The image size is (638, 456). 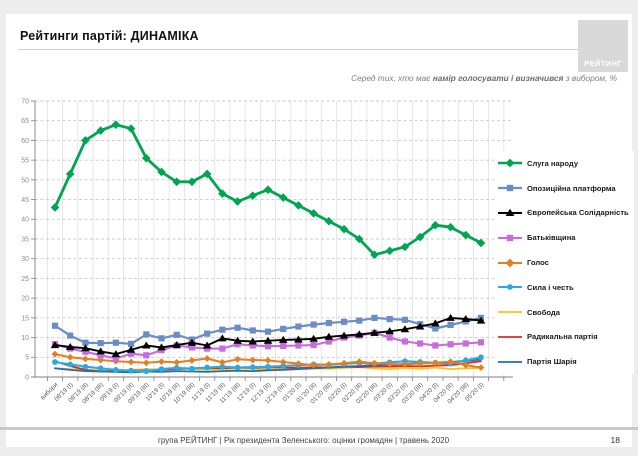 I want to click on y-axis-label: 55, so click(x=25, y=161).